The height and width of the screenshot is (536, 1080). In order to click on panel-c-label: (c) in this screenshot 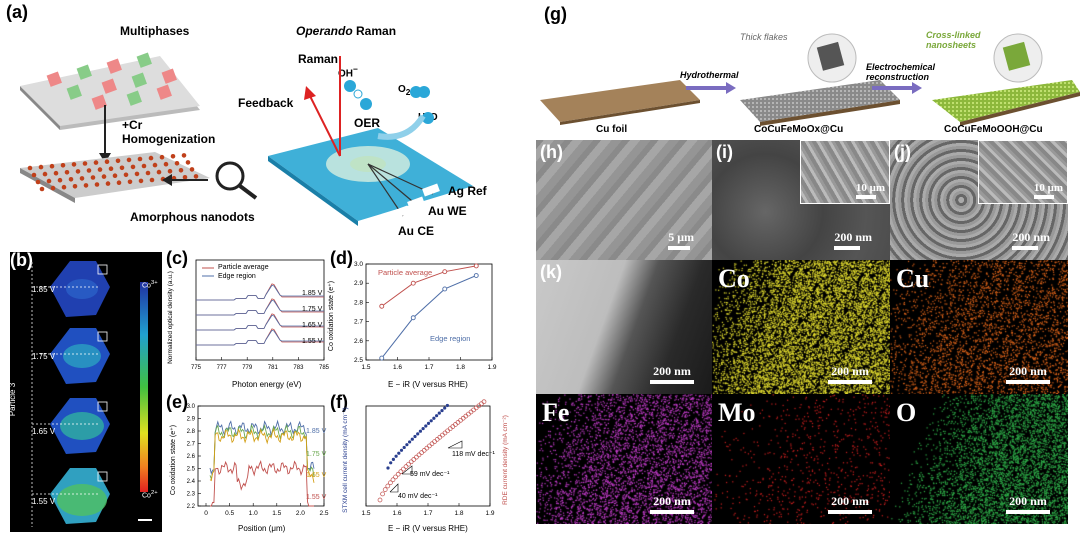, I will do `click(177, 258)`.